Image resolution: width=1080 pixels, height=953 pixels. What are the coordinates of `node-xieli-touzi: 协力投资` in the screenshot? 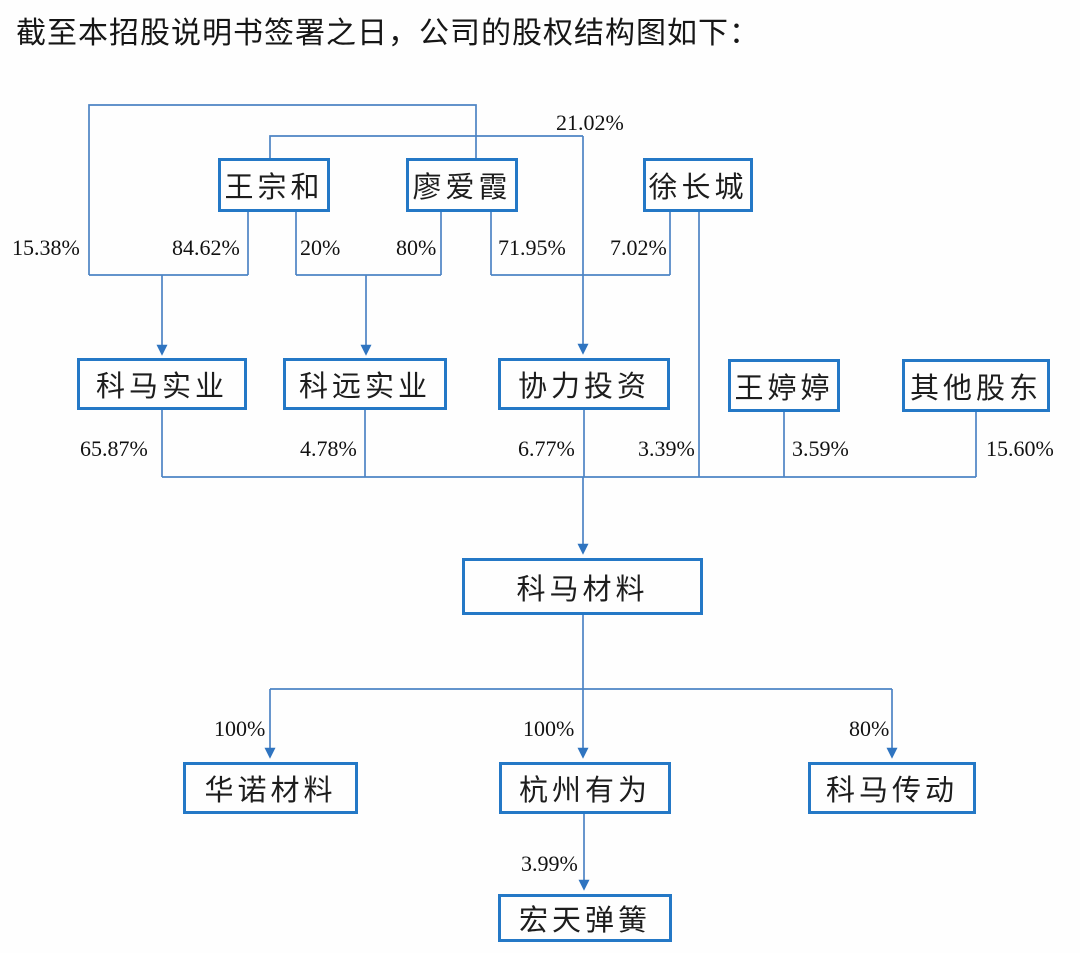 It's located at (584, 384).